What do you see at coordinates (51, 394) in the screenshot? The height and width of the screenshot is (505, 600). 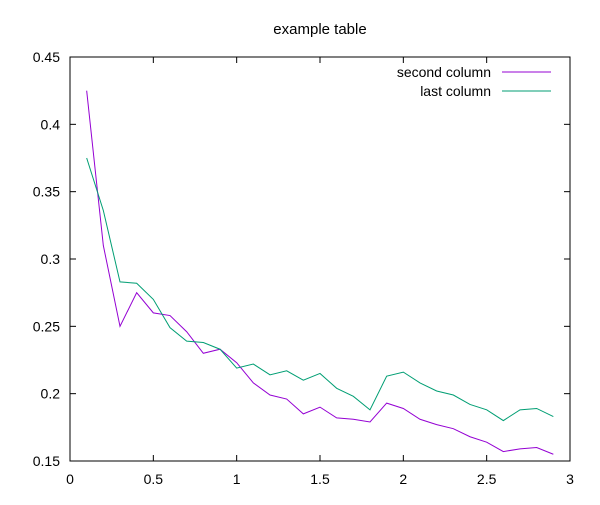 I see `y-tick-label: 0.2` at bounding box center [51, 394].